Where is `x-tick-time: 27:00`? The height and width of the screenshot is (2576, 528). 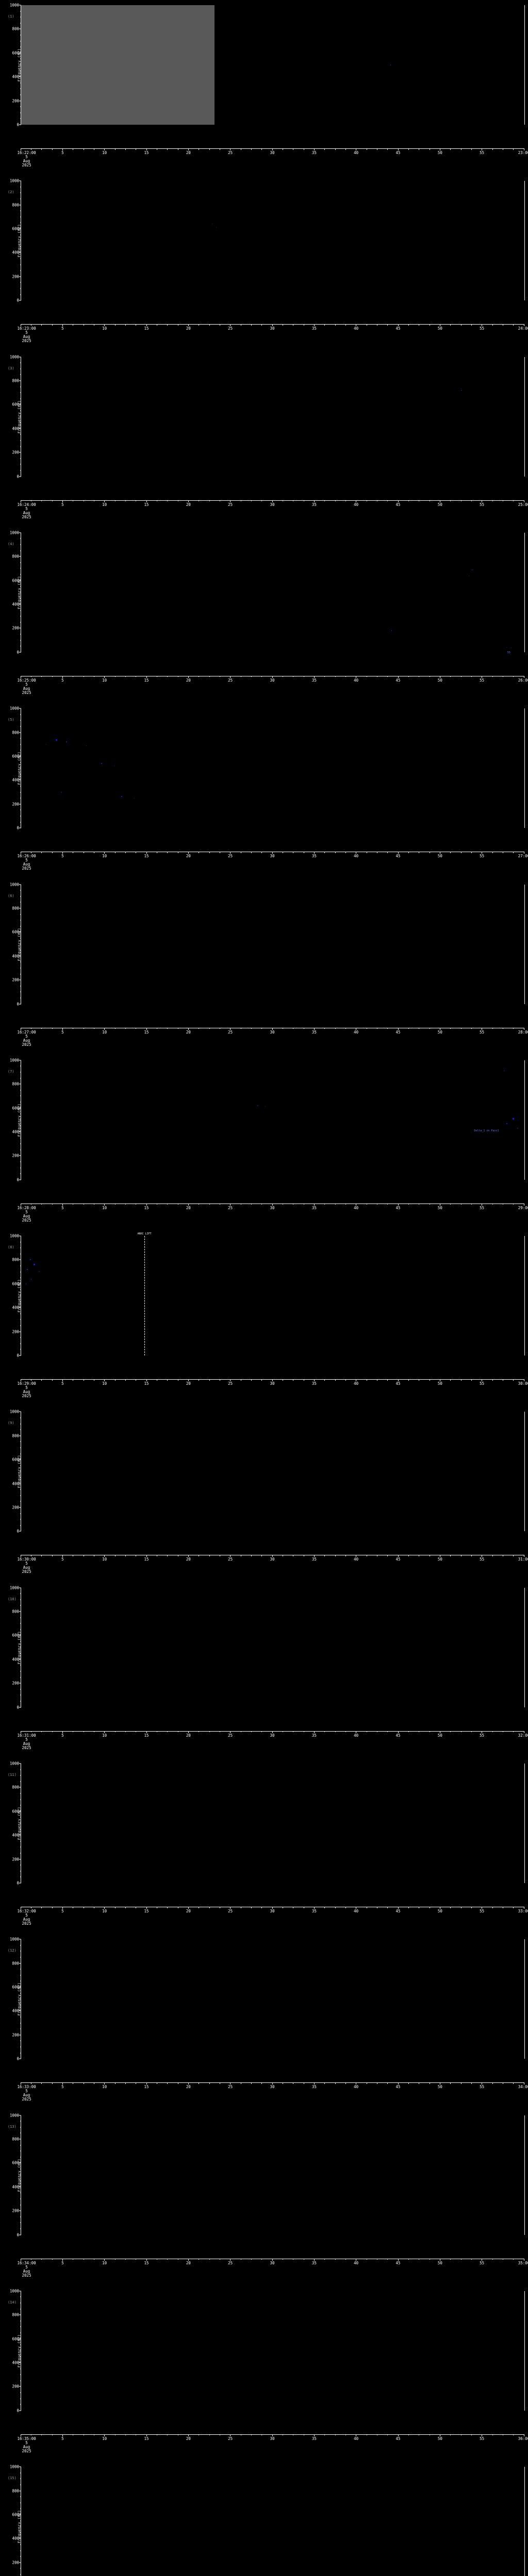
x-tick-time: 27:00 is located at coordinates (523, 856).